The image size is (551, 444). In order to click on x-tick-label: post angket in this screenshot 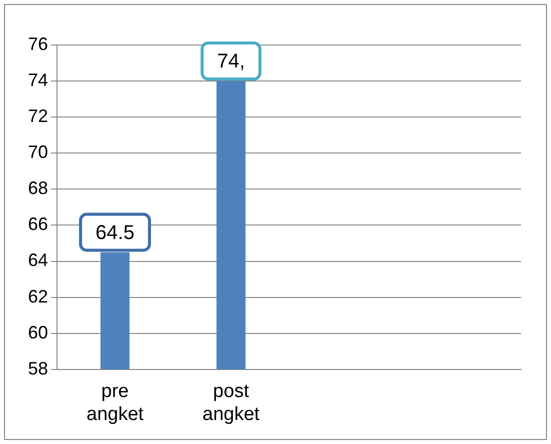, I will do `click(231, 403)`.